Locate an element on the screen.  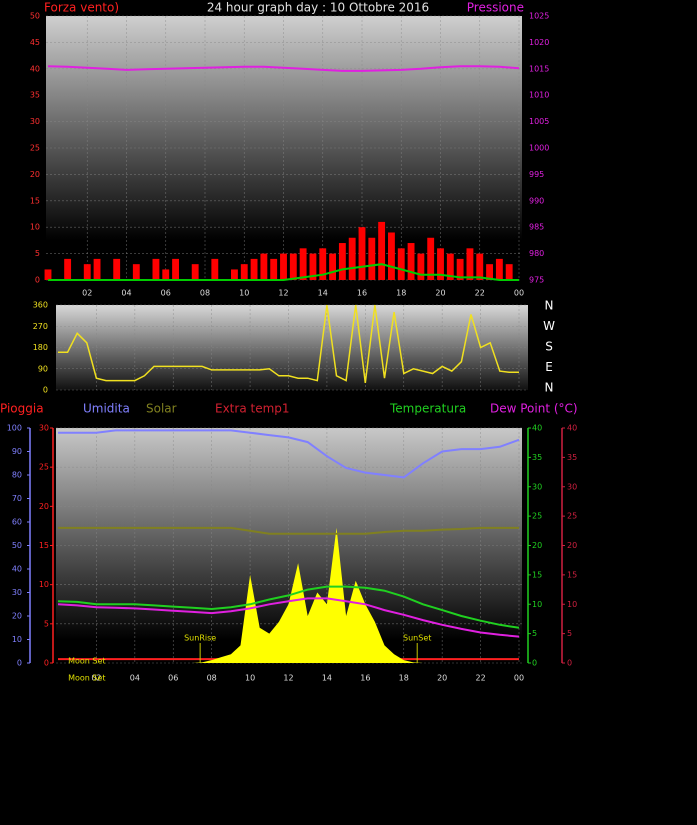
tick-label: 80 is located at coordinates (17, 475).